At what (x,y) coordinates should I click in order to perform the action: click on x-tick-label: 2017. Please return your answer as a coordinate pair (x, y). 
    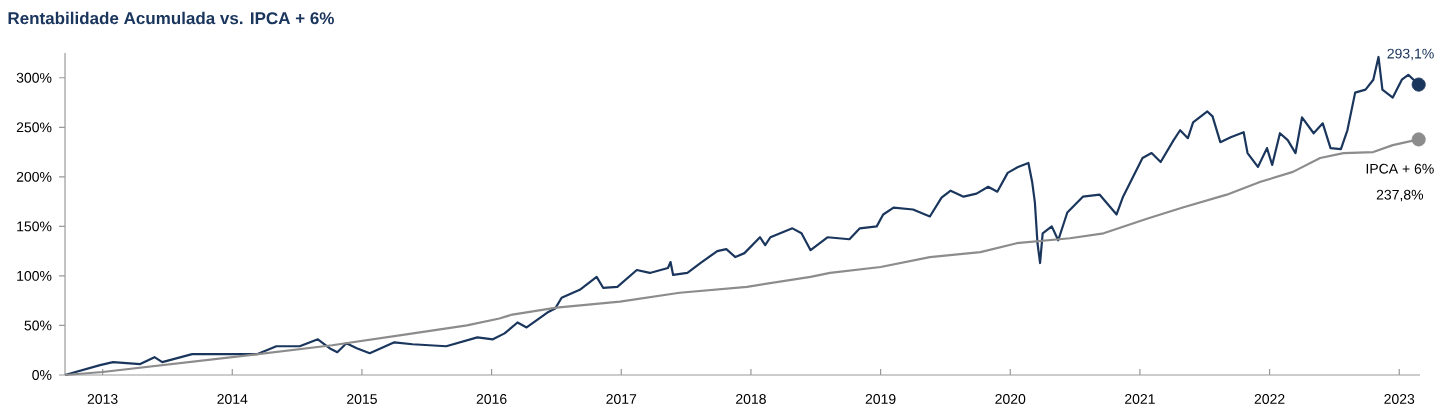
    Looking at the image, I should click on (621, 399).